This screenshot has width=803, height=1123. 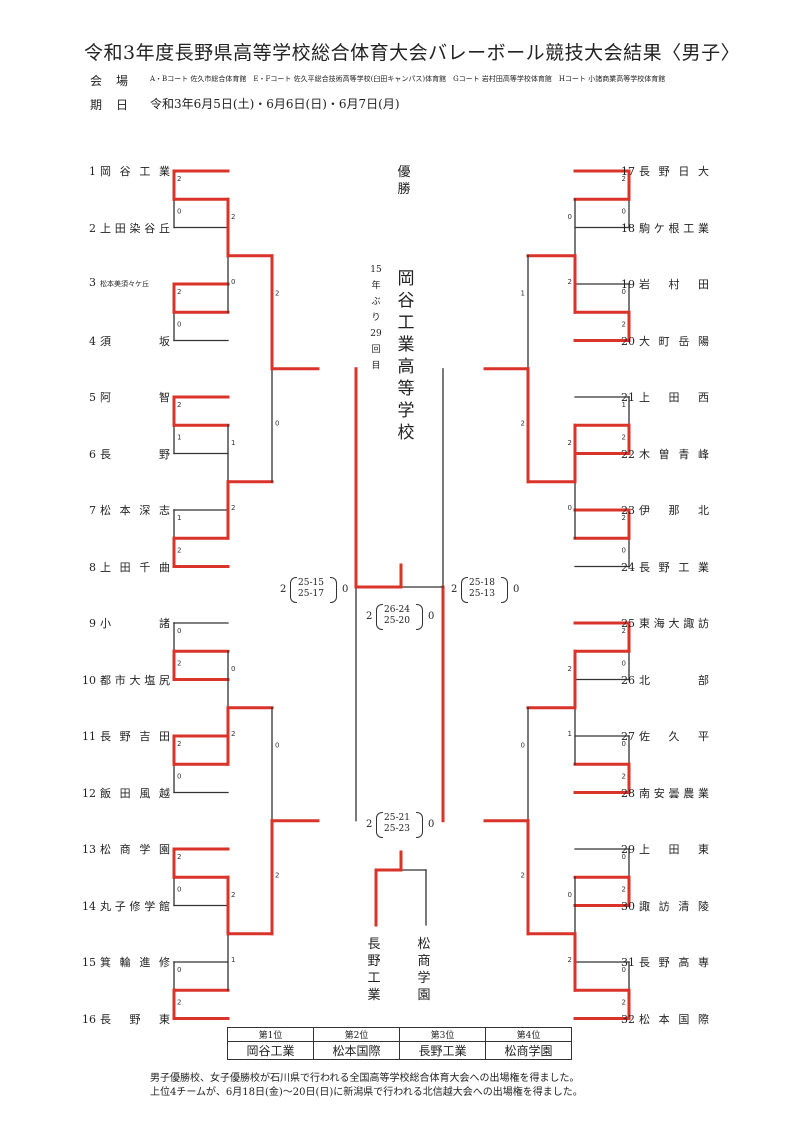 I want to click on team-name: 駒ケ根工業, so click(x=674, y=228).